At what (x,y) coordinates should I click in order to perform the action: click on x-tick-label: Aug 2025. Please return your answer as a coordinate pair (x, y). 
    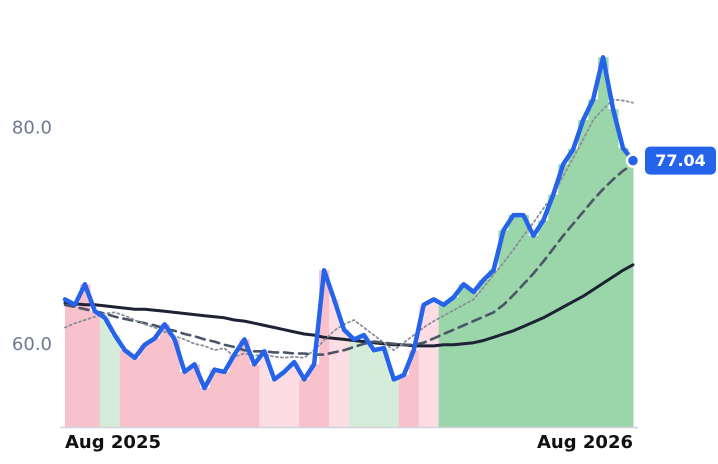
    Looking at the image, I should click on (113, 442).